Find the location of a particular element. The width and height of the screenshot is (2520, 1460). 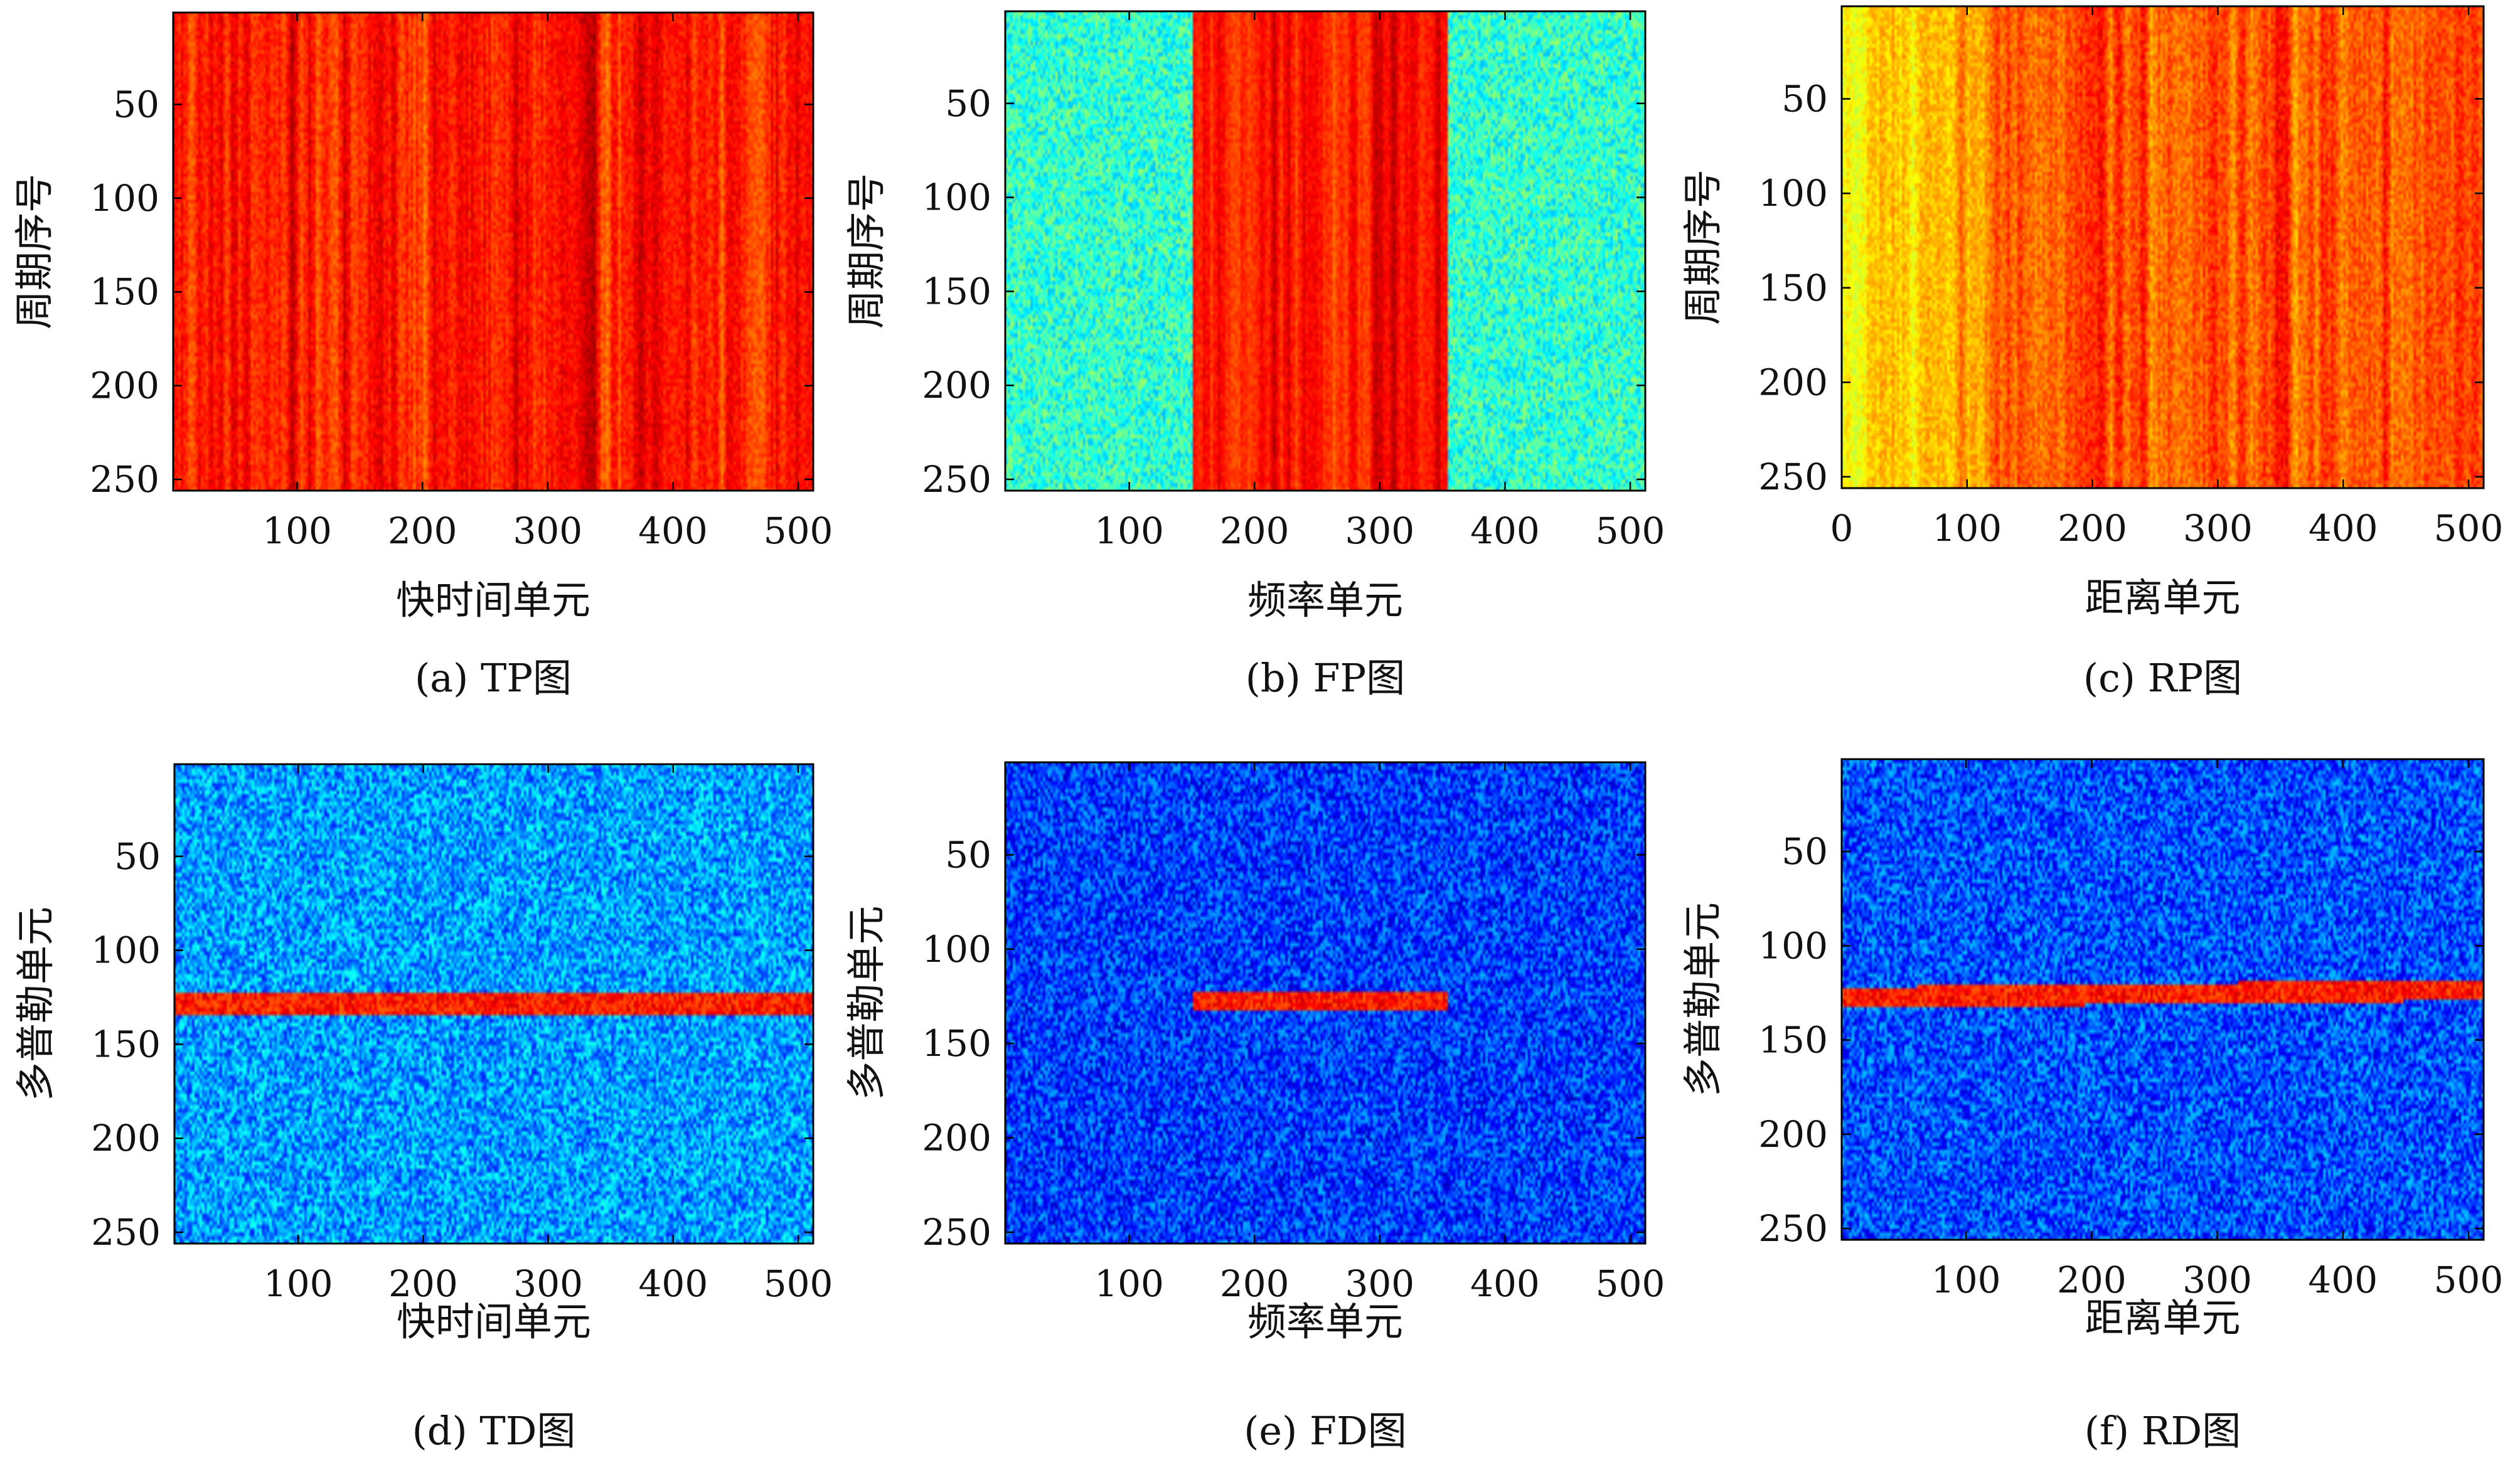

subfigure-caption: (b) FP图 is located at coordinates (1326, 678).